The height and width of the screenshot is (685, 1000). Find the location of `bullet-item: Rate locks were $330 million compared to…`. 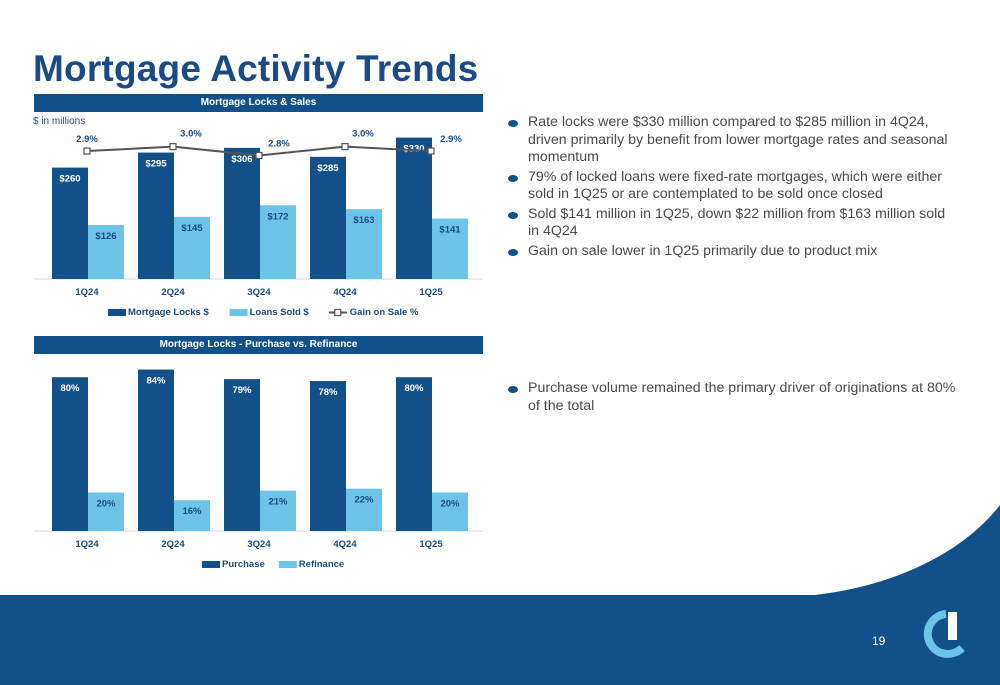

bullet-item: Rate locks were $330 million compared to… is located at coordinates (733, 140).